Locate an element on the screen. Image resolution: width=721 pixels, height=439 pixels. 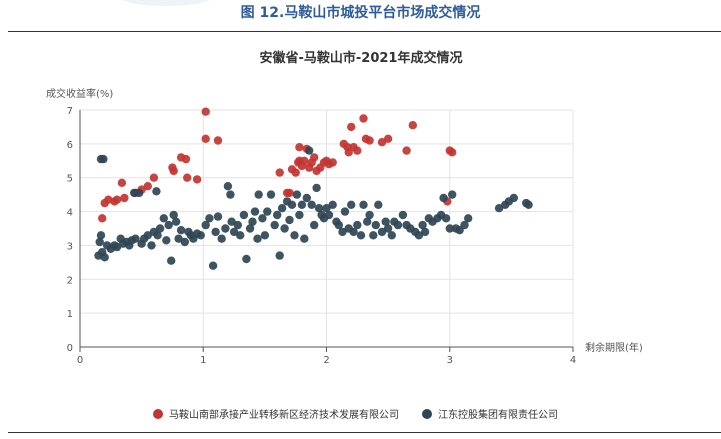
x-tick-label: 1 is located at coordinates (203, 360).